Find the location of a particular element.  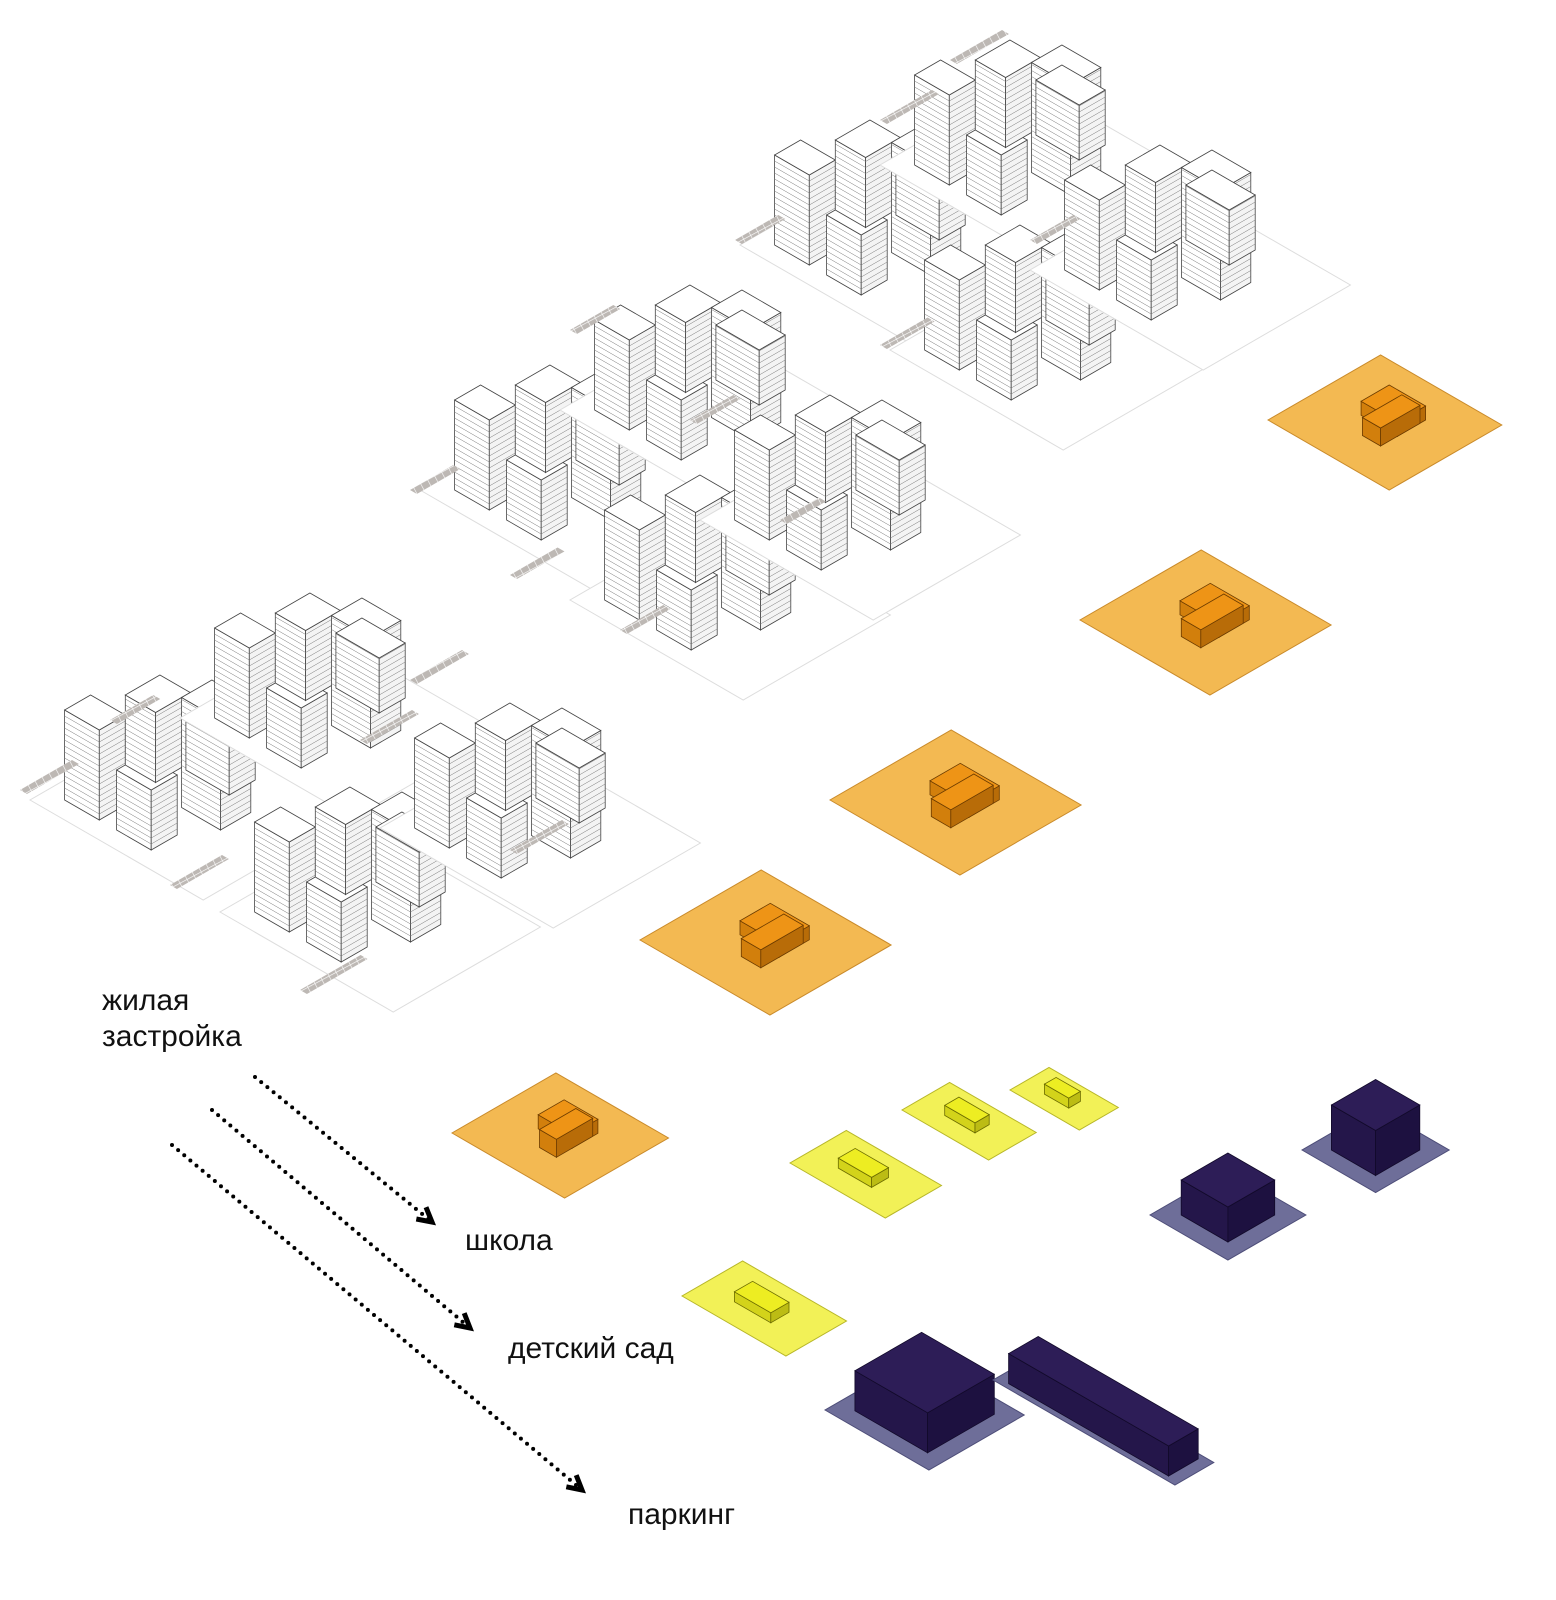

kindergarten-plots is located at coordinates (900, 1211).